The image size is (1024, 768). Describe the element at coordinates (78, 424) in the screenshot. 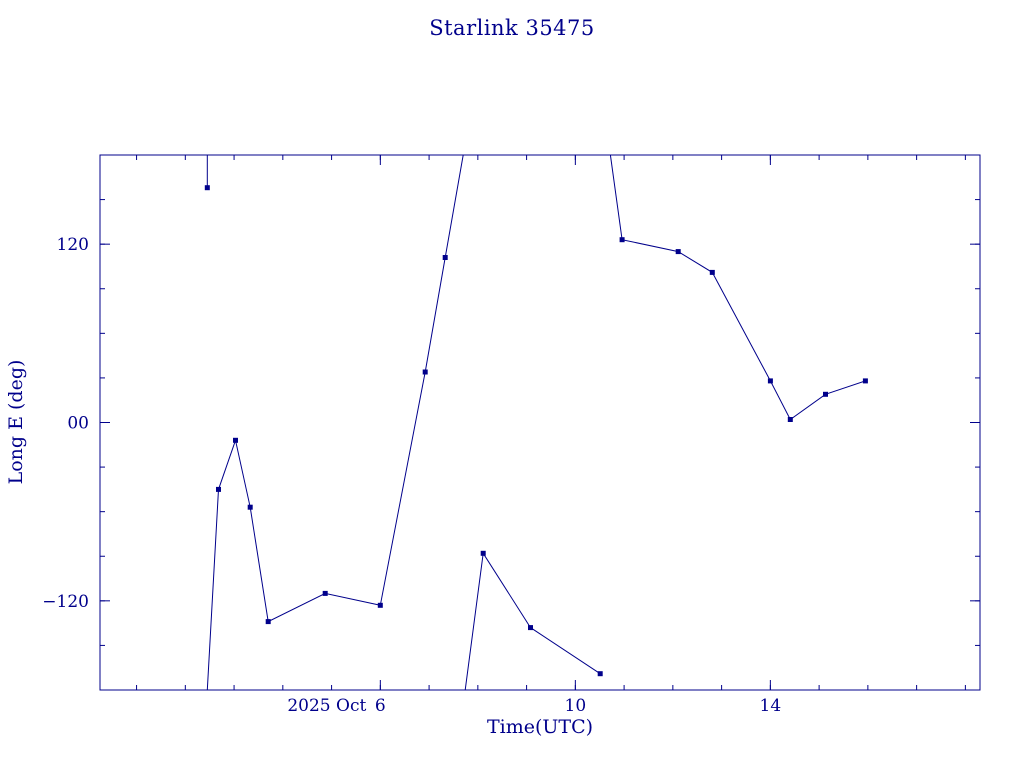

I see `y-tick-label: 00` at that location.